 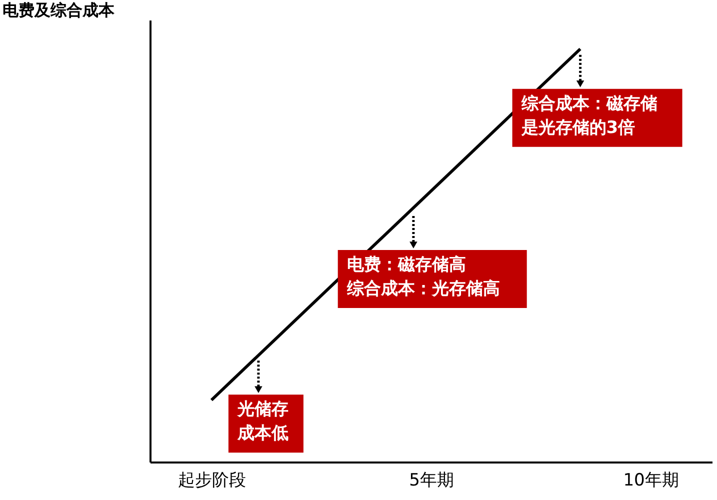 What do you see at coordinates (431, 480) in the screenshot?
I see `x-tick-label: 5年期` at bounding box center [431, 480].